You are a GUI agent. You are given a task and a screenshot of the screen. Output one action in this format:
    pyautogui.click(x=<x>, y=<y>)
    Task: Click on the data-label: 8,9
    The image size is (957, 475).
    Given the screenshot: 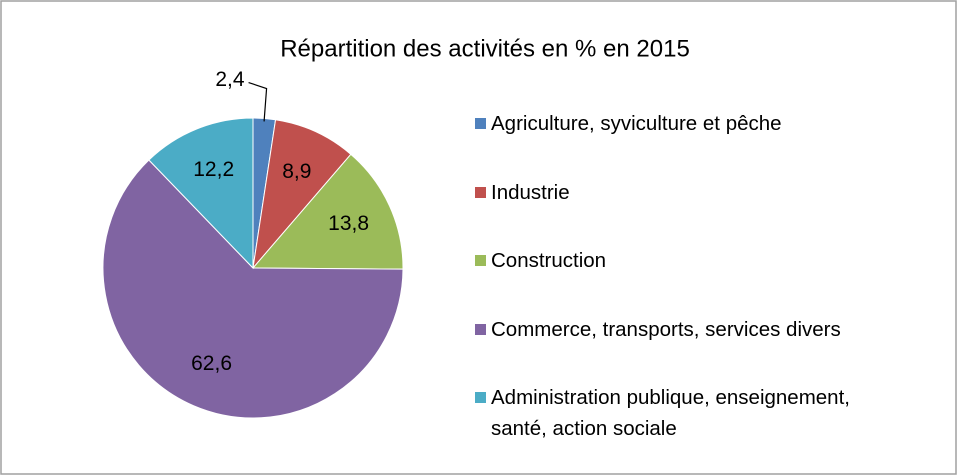 What is the action you would take?
    pyautogui.click(x=296, y=171)
    